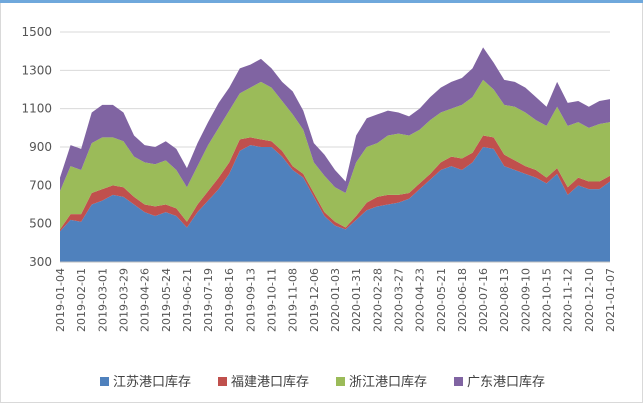 This screenshot has width=643, height=403. I want to click on x-tick-label: 2019-09-13, so click(250, 300).